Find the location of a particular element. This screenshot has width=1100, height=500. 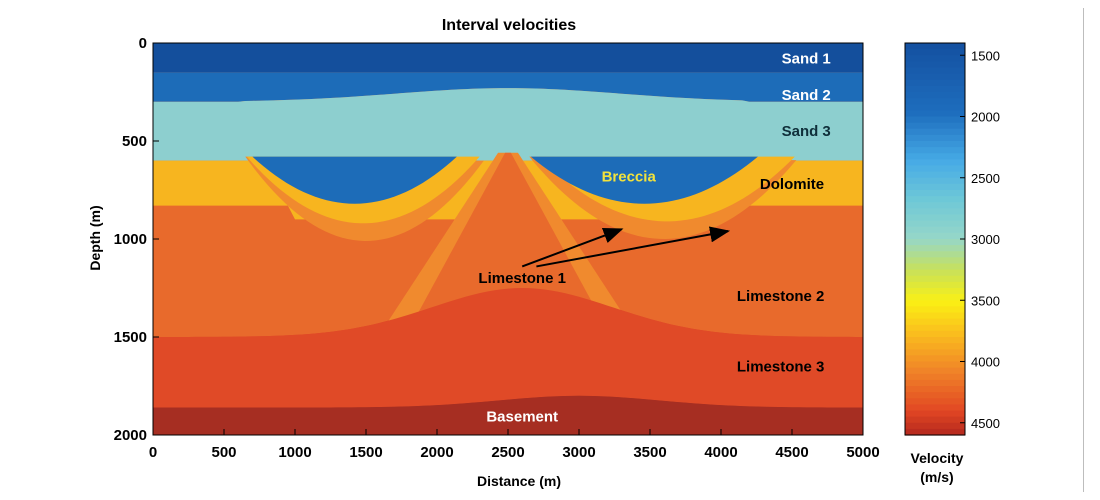

x-tick-label: 1000 is located at coordinates (294, 452).